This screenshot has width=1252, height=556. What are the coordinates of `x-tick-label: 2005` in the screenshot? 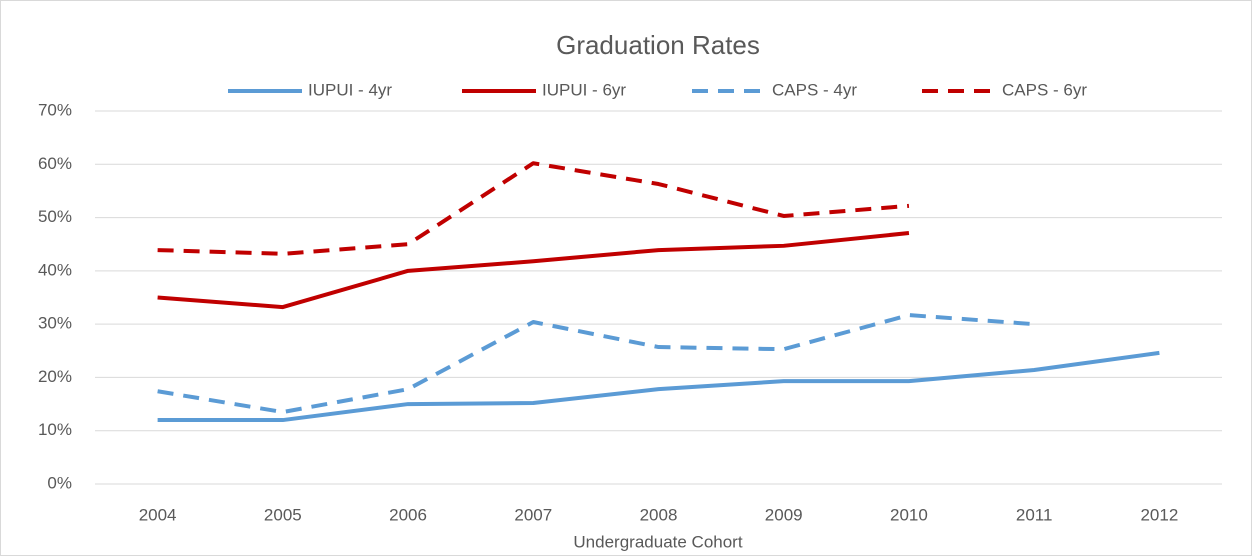 It's located at (283, 514).